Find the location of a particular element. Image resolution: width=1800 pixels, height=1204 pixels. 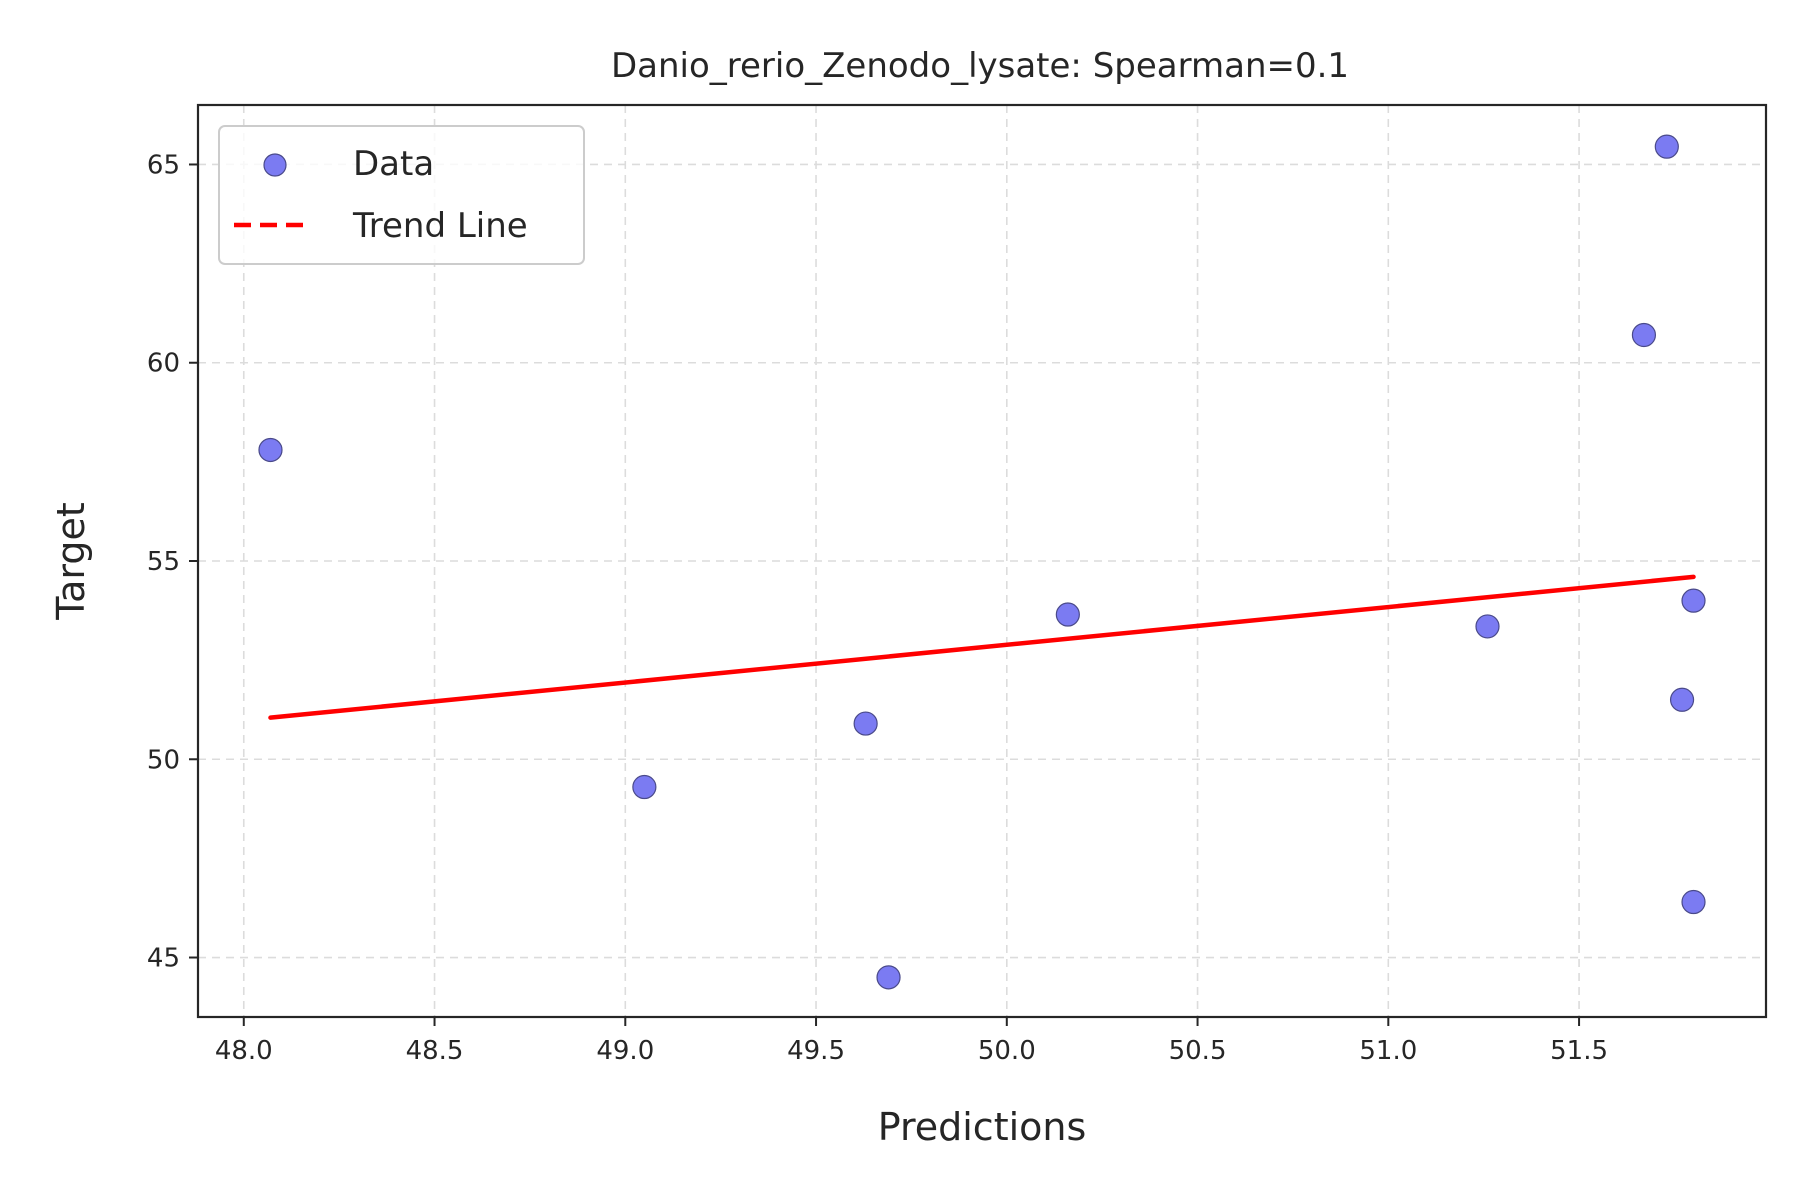

x-tick-label: 50.5 is located at coordinates (1198, 1051).